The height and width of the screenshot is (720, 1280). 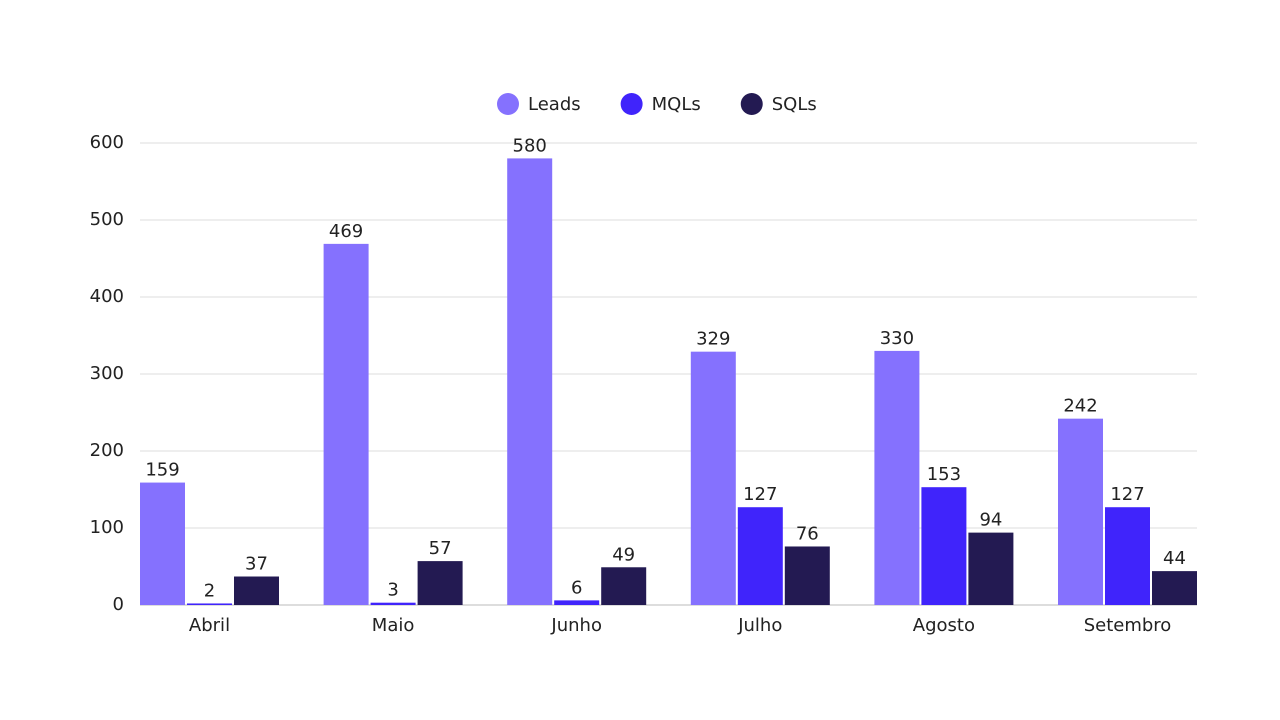 I want to click on data-label: 76, so click(x=807, y=533).